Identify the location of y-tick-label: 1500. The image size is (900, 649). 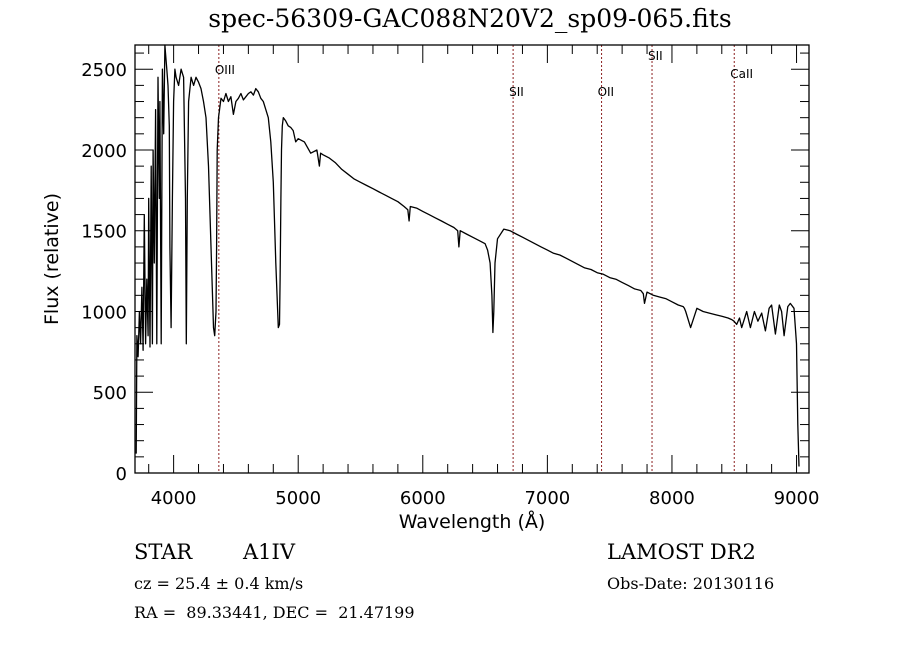
(104, 232).